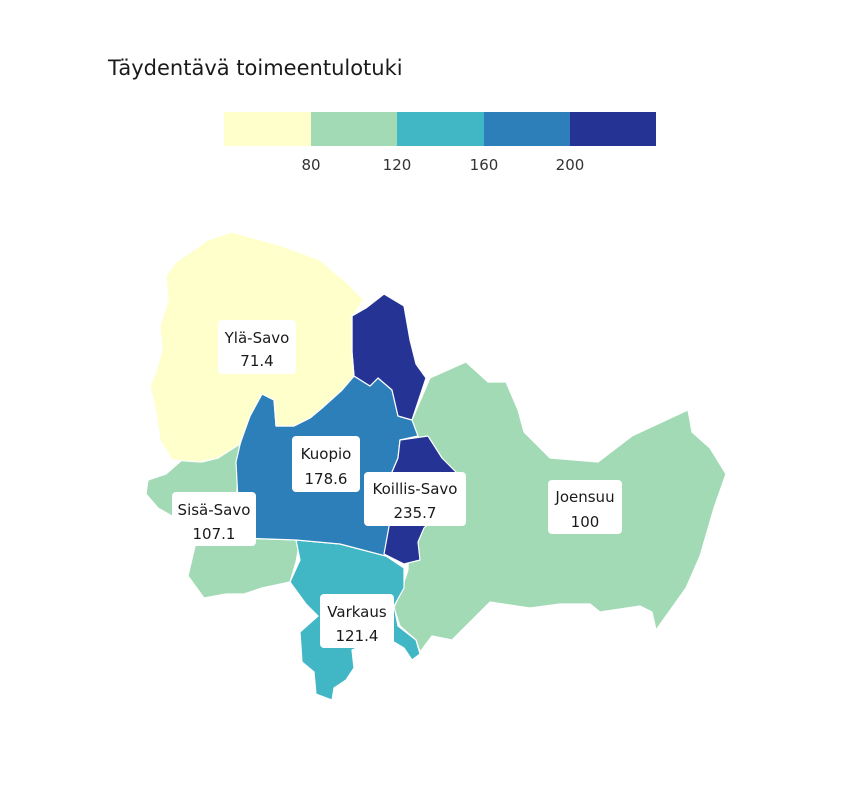 The height and width of the screenshot is (792, 864). Describe the element at coordinates (357, 636) in the screenshot. I see `label-varkaus-value: 121.4` at that location.